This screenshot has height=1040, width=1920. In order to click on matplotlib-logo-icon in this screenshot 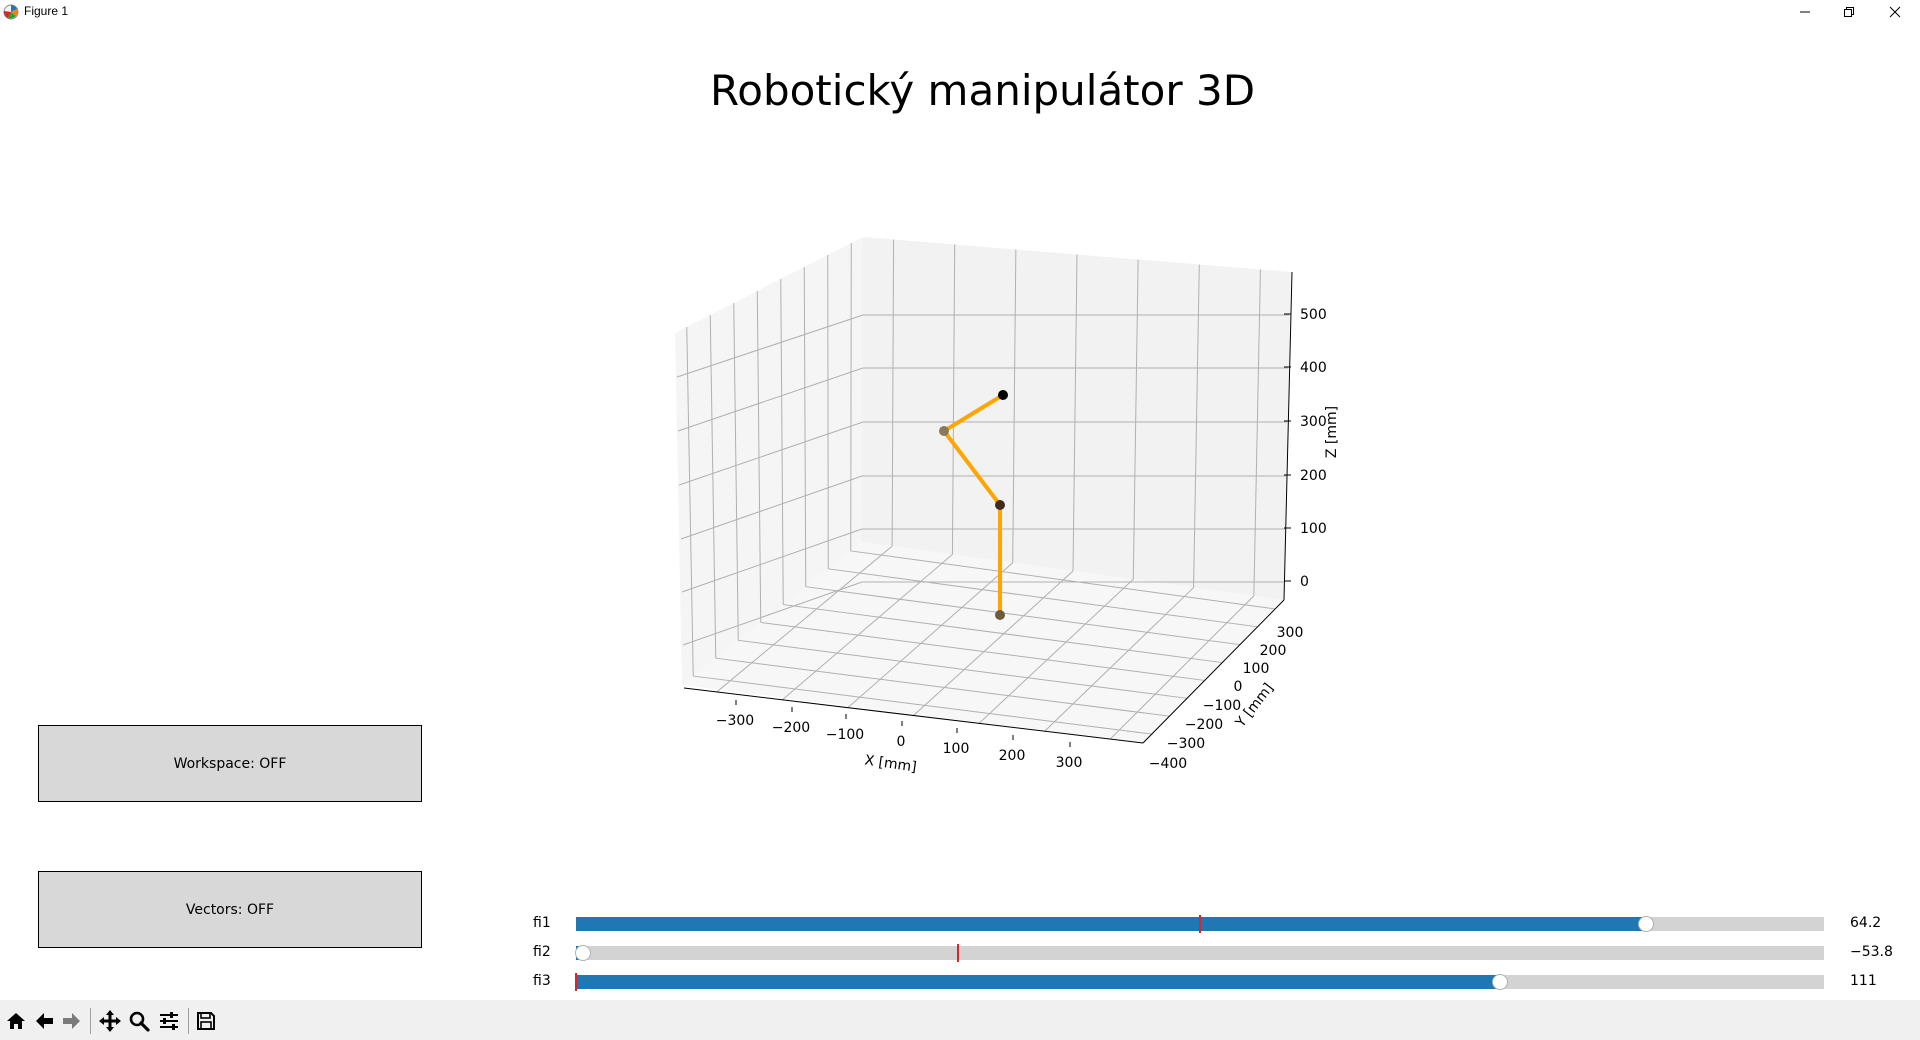, I will do `click(11, 12)`.